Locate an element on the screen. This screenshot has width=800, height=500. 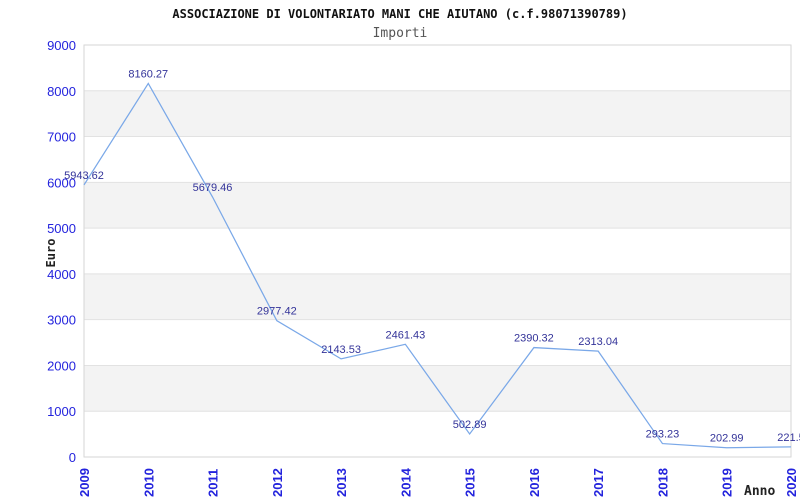
point-label: 2977.42 is located at coordinates (277, 312).